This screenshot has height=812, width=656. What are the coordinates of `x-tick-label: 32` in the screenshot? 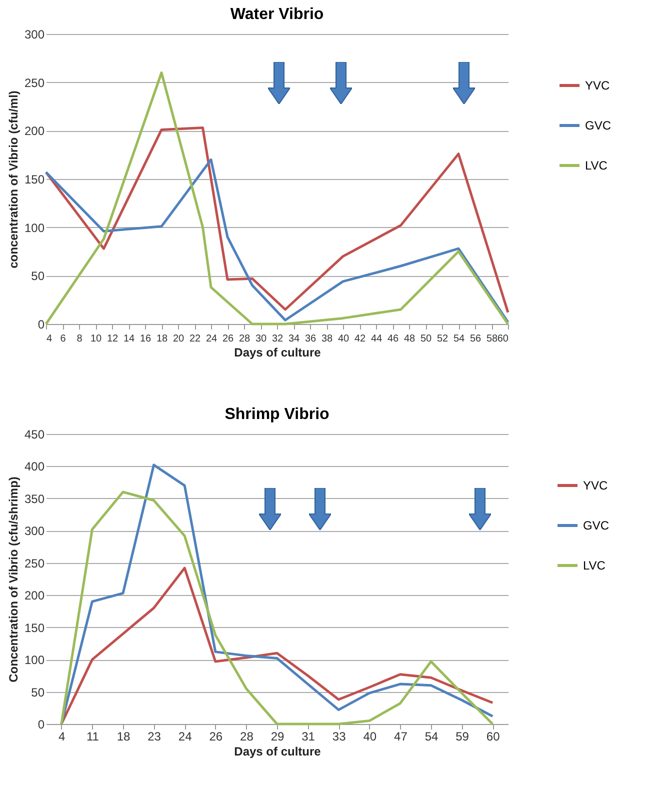 It's located at (278, 339).